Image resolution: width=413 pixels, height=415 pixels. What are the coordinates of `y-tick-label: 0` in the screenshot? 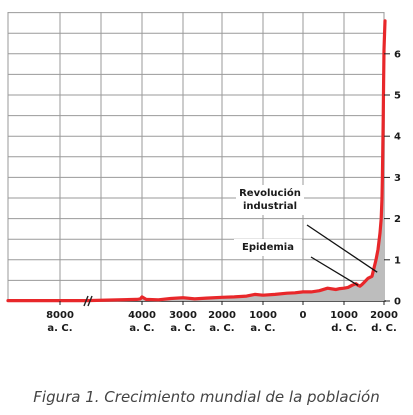 It's located at (397, 302).